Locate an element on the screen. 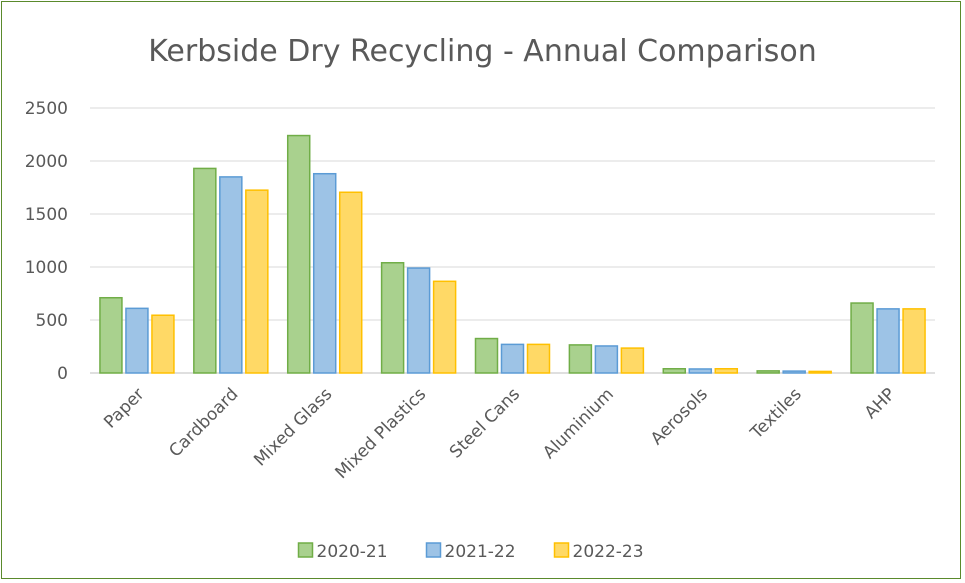 The height and width of the screenshot is (583, 965). y-tick-label: 1500 is located at coordinates (46, 215).